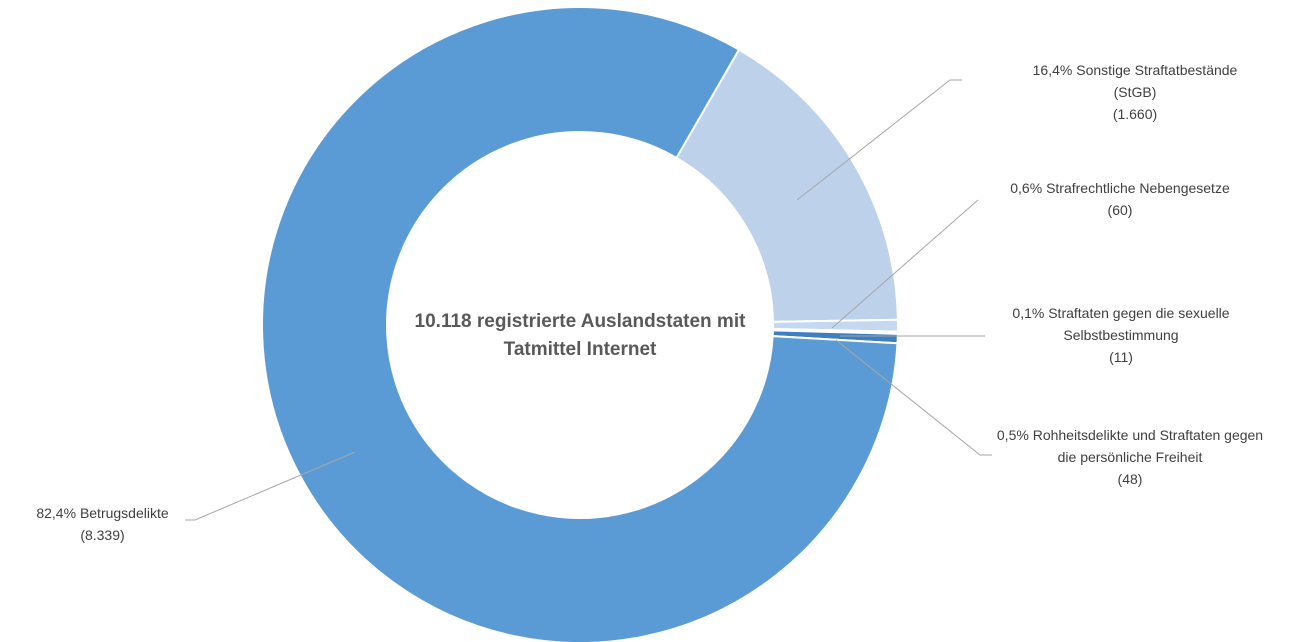 The width and height of the screenshot is (1290, 642). Describe the element at coordinates (1157, 81) in the screenshot. I see `category-label: Sonstige Straftatbestände (StGB)` at that location.